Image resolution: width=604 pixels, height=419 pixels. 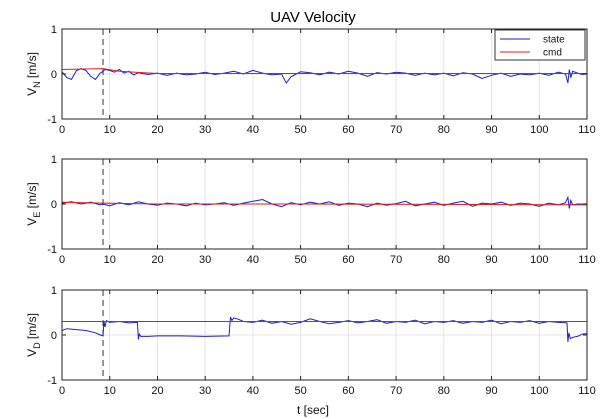 I want to click on legend-label-state: state, so click(x=554, y=40).